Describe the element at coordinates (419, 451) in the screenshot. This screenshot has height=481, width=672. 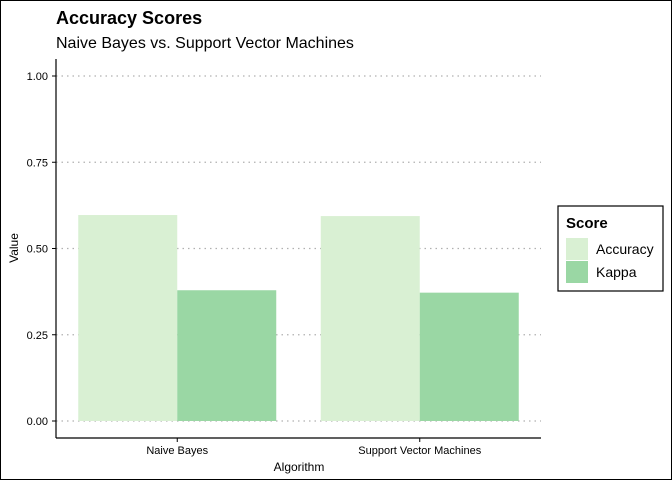
I see `x-tick-label: Support Vector Machines` at that location.